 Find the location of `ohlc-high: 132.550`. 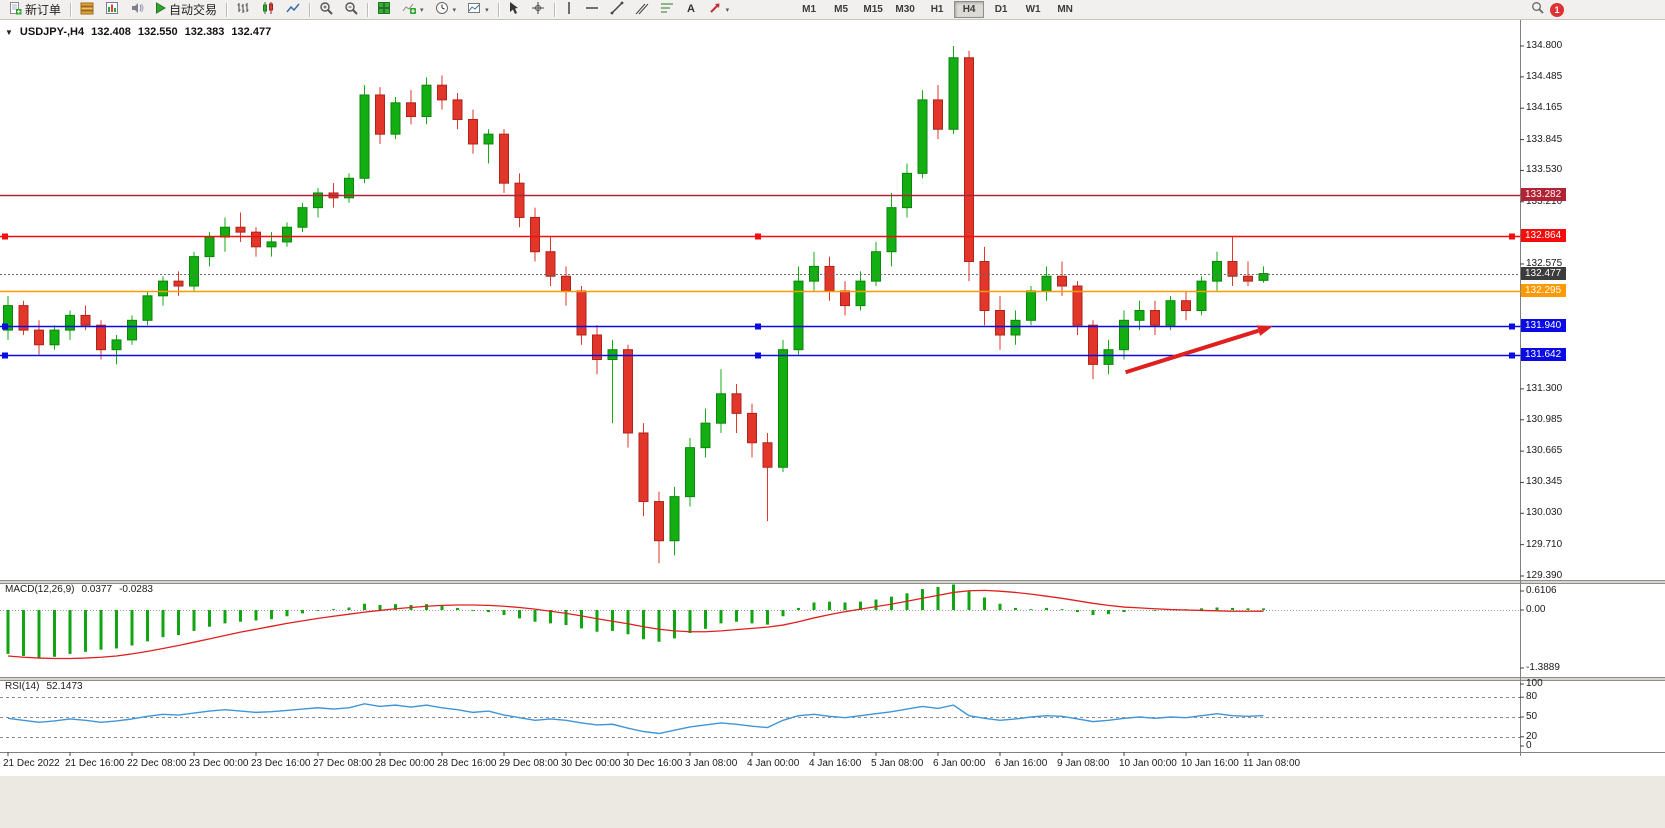

ohlc-high: 132.550 is located at coordinates (157, 32).